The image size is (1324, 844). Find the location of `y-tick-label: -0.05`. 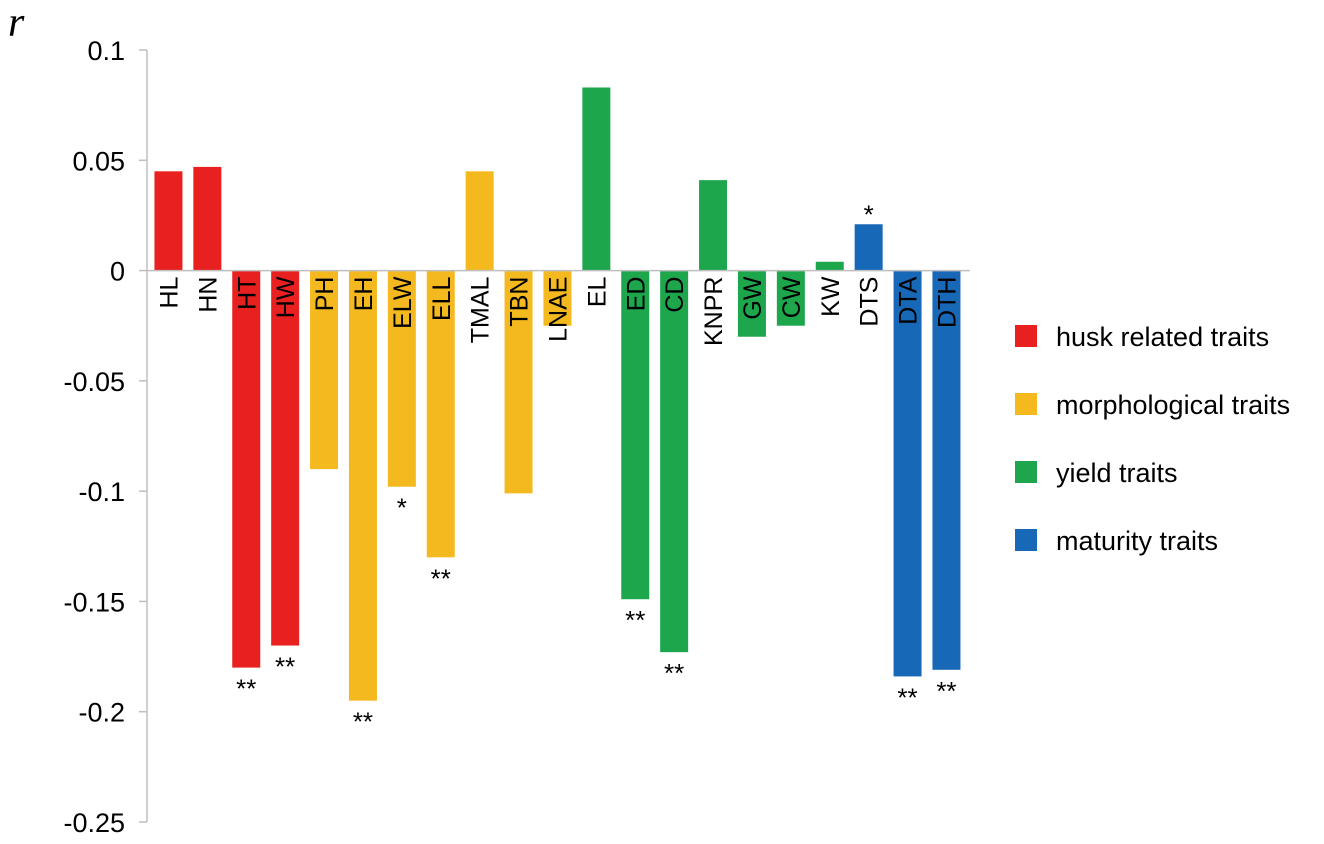

y-tick-label: -0.05 is located at coordinates (94, 382).